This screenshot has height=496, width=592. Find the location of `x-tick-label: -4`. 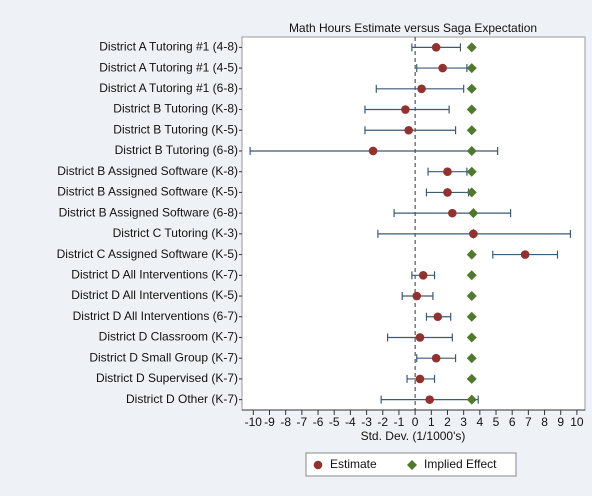

x-tick-label: -4 is located at coordinates (350, 422).